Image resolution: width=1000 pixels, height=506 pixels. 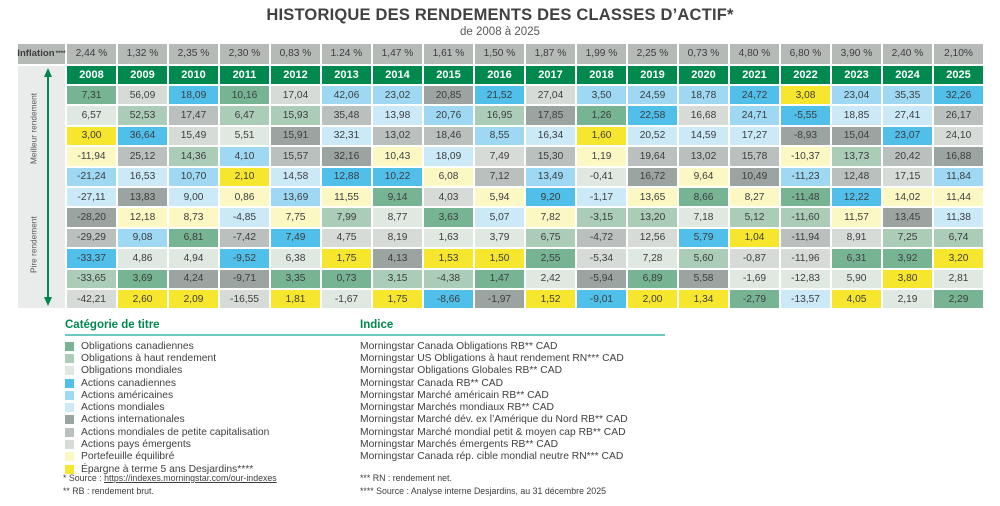 I want to click on year-header-2023: 2023, so click(x=856, y=74).